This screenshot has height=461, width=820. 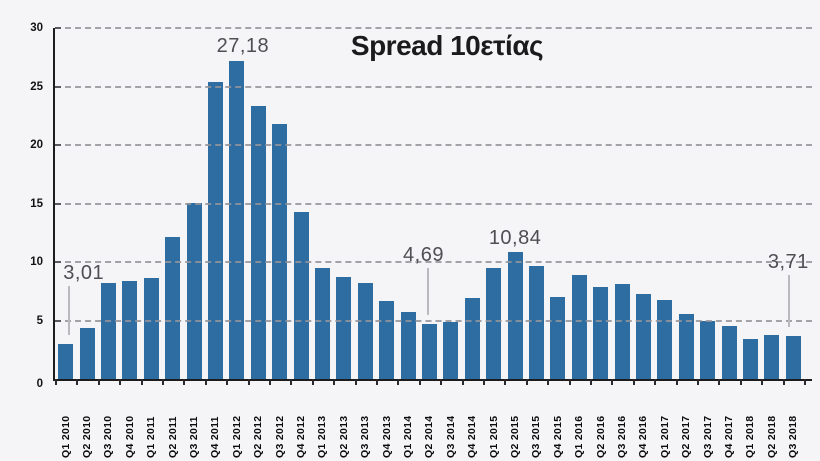 What do you see at coordinates (84, 273) in the screenshot?
I see `annotation-label: 3,01` at bounding box center [84, 273].